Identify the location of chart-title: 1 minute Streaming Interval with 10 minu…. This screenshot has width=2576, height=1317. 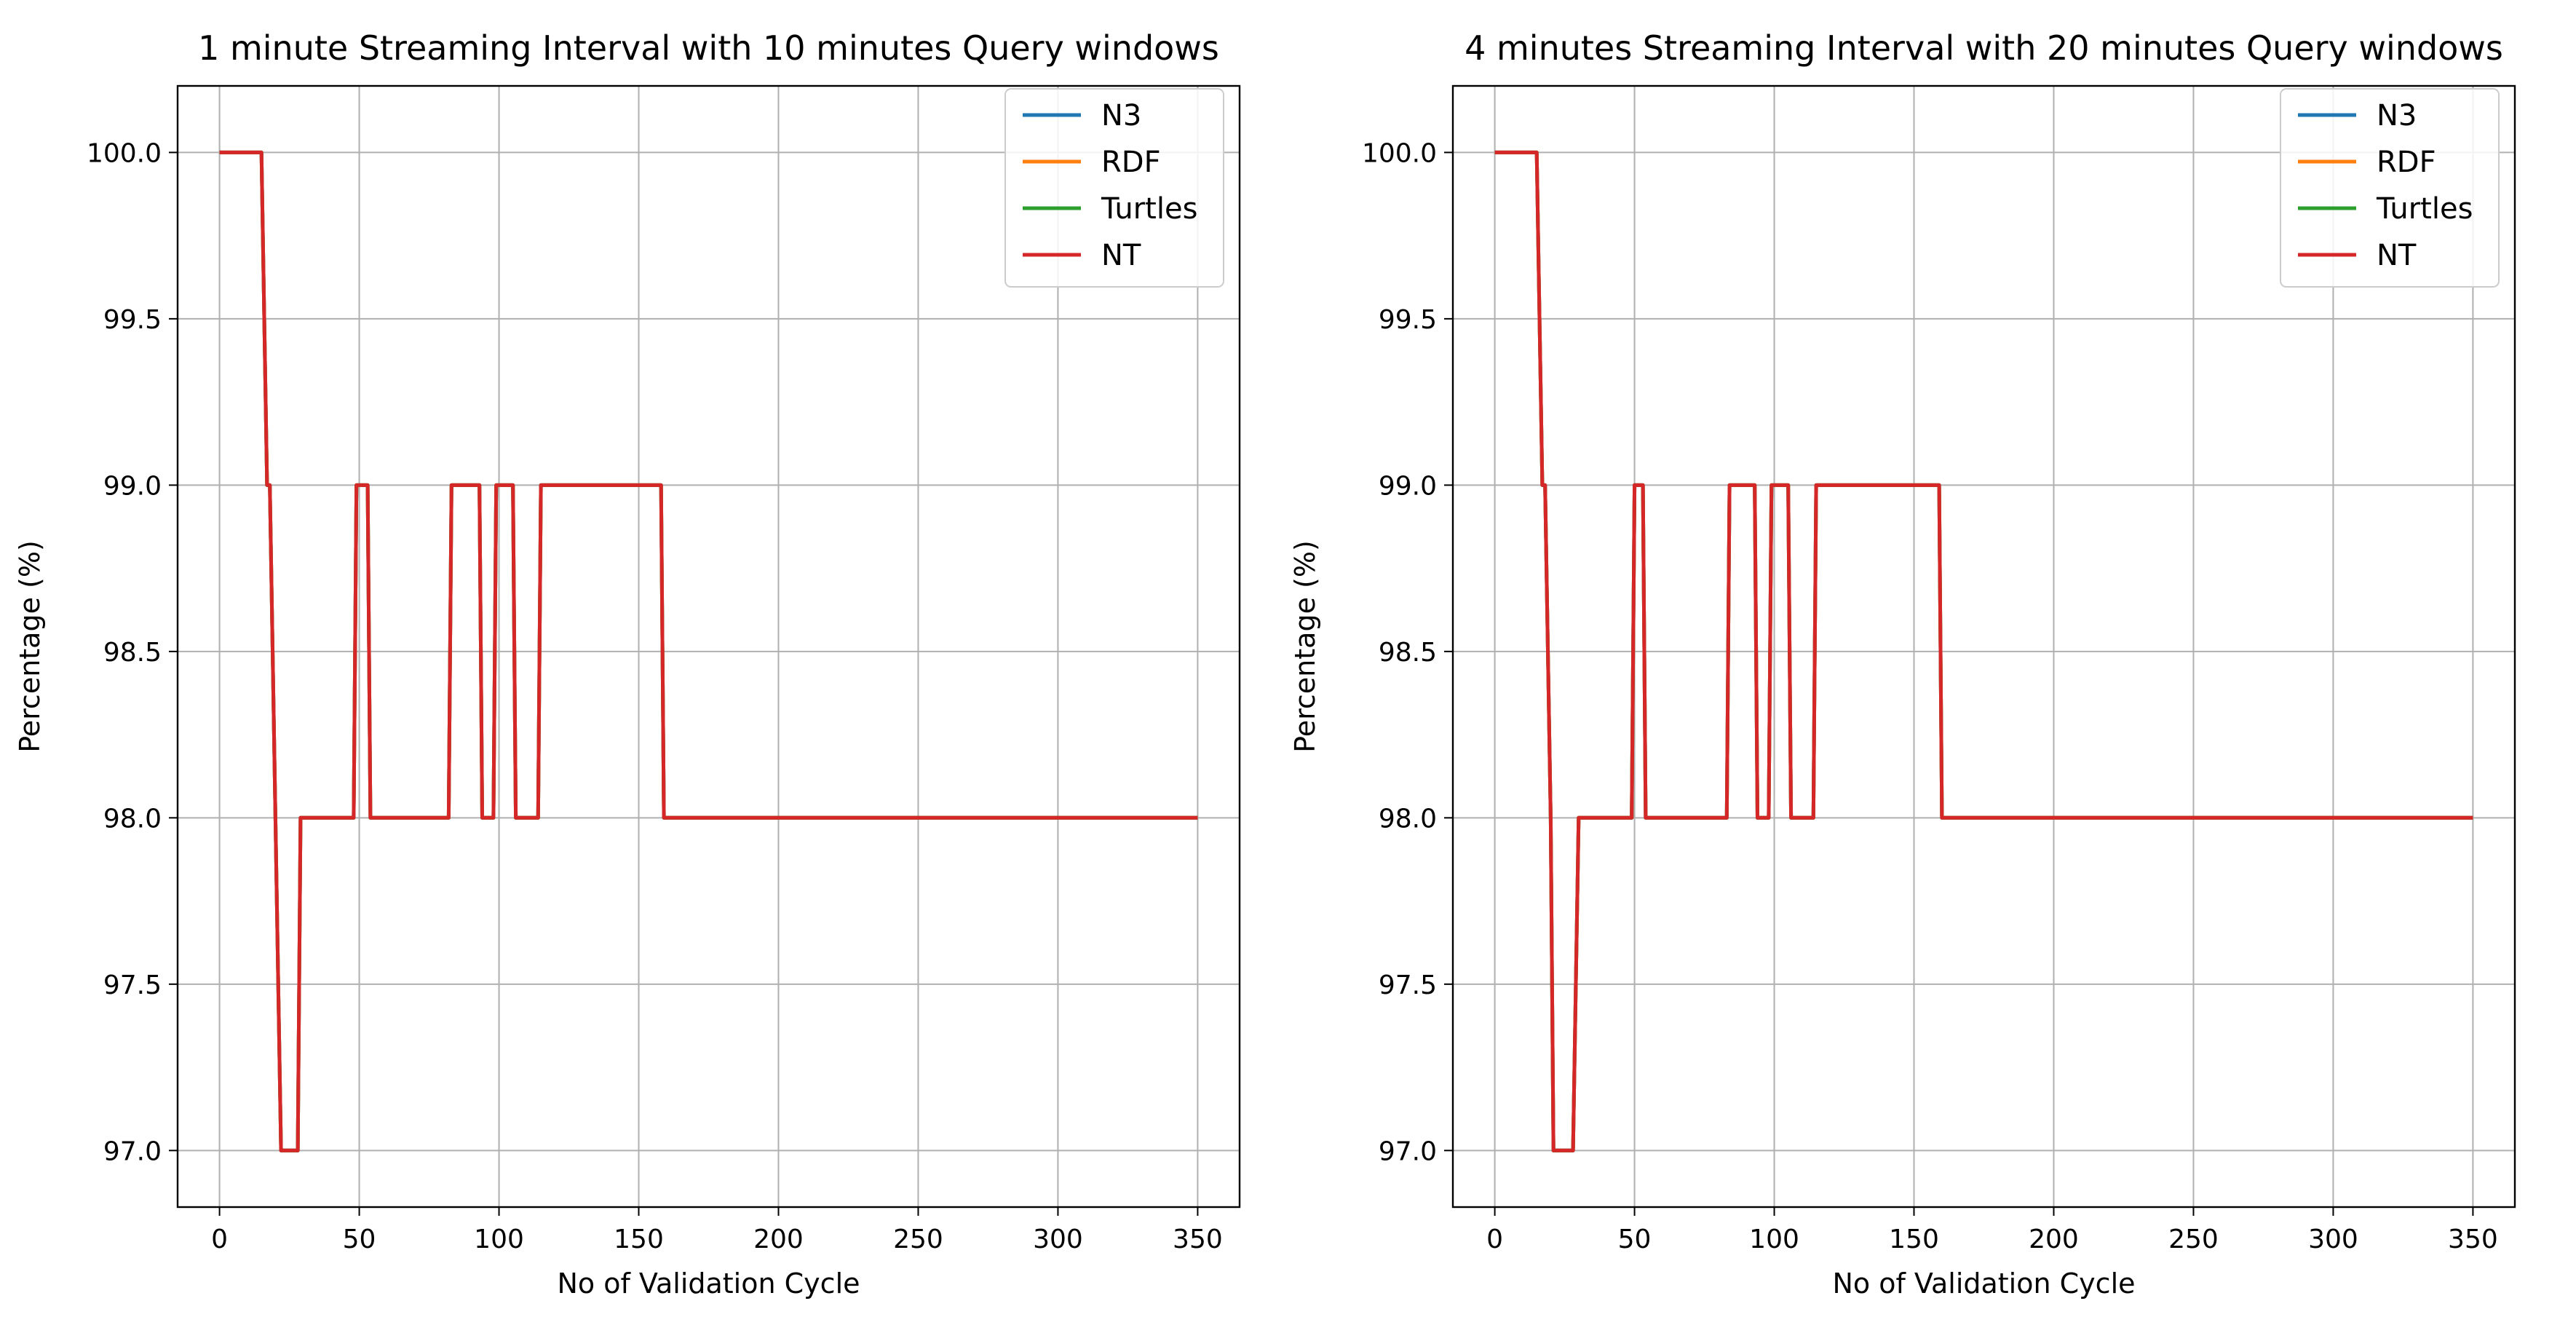
(708, 48).